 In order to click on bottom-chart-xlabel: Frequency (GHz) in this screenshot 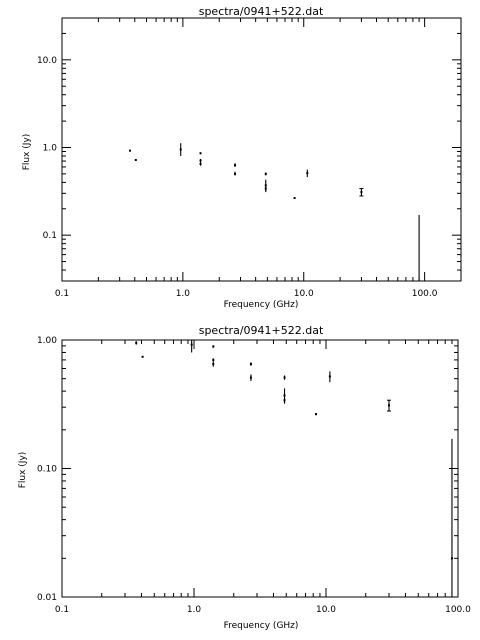, I will do `click(261, 626)`.